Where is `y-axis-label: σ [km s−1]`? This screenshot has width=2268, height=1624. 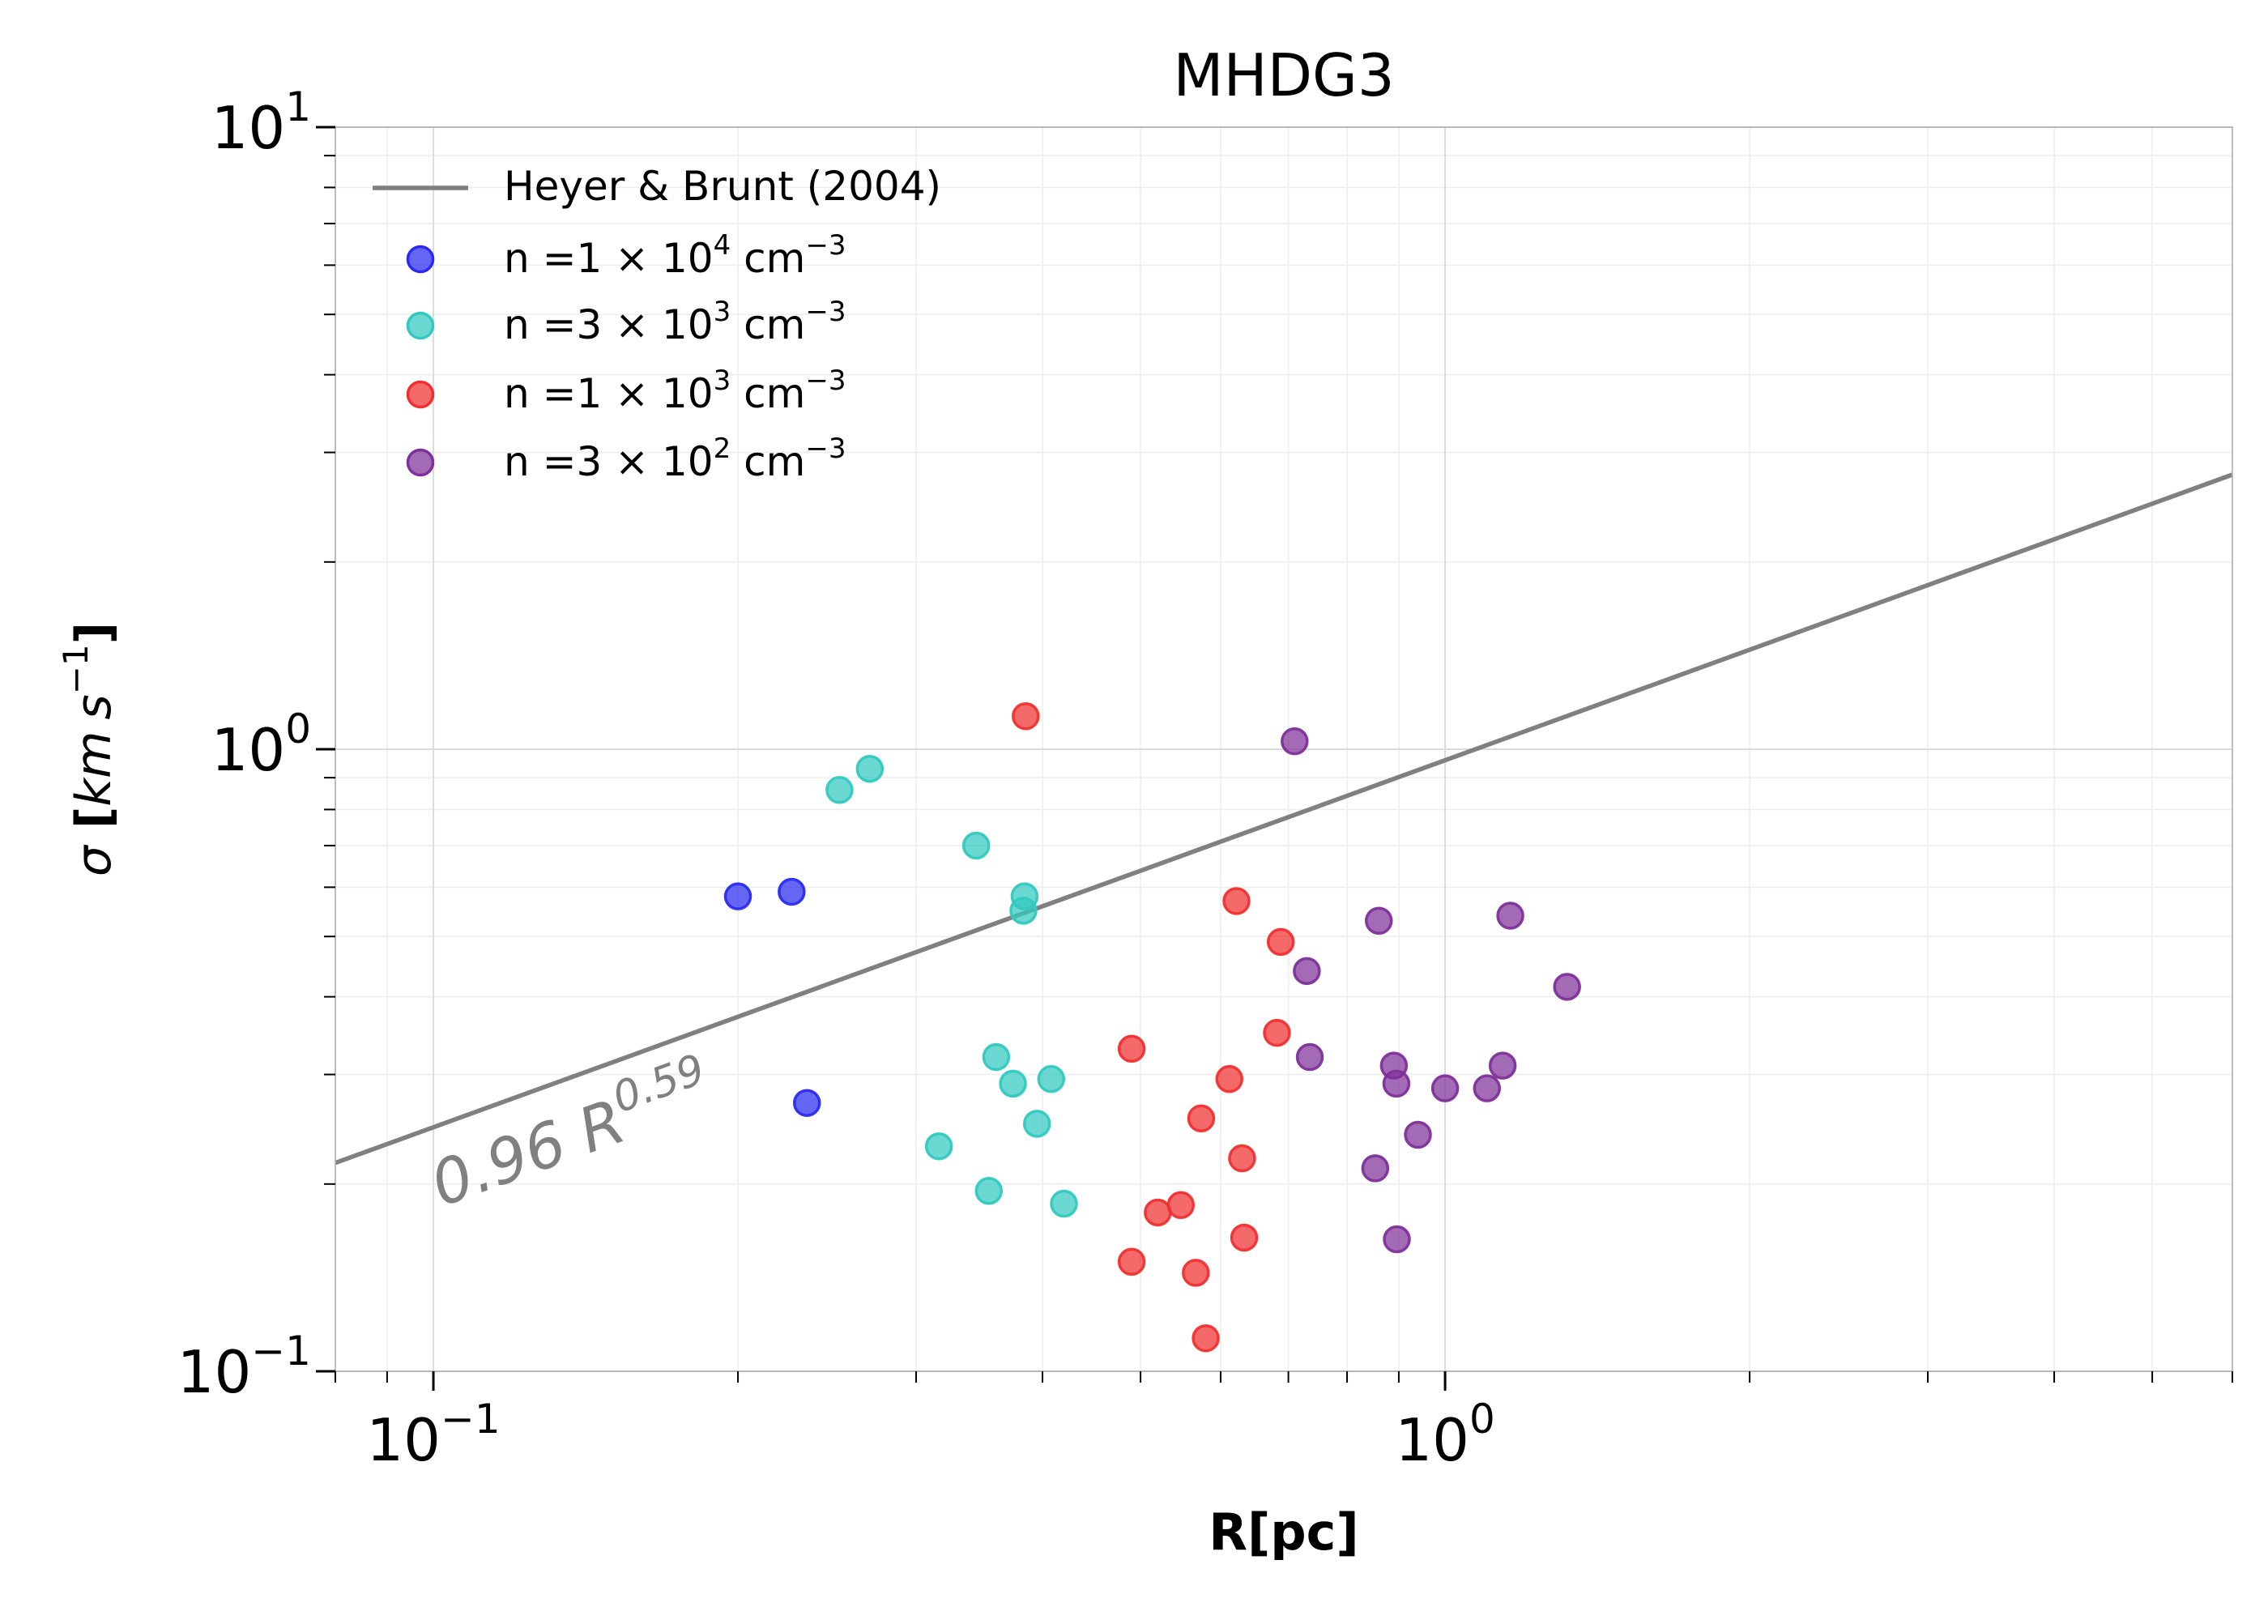
y-axis-label: σ [km s−1] is located at coordinates (89, 749).